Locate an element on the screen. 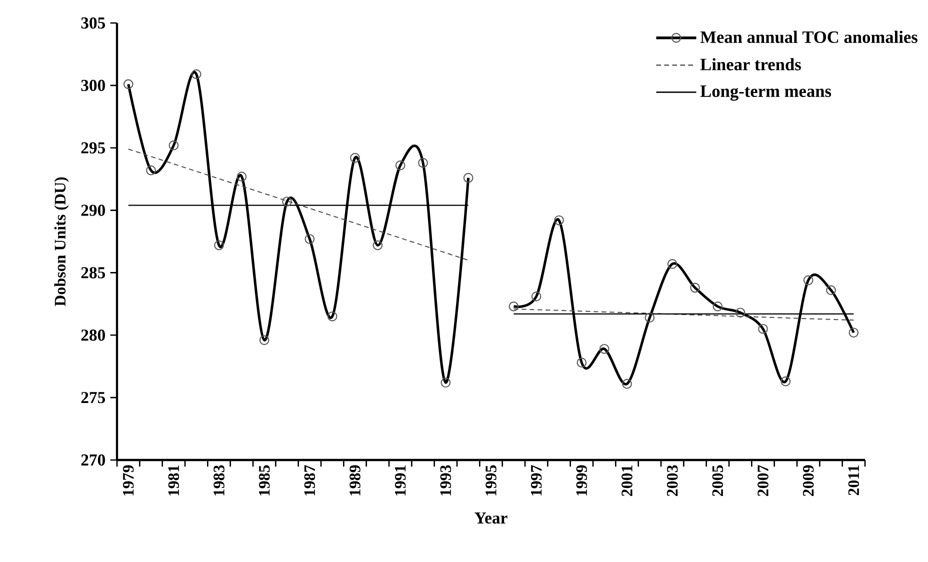  x-tick-label: 2011 is located at coordinates (854, 481).